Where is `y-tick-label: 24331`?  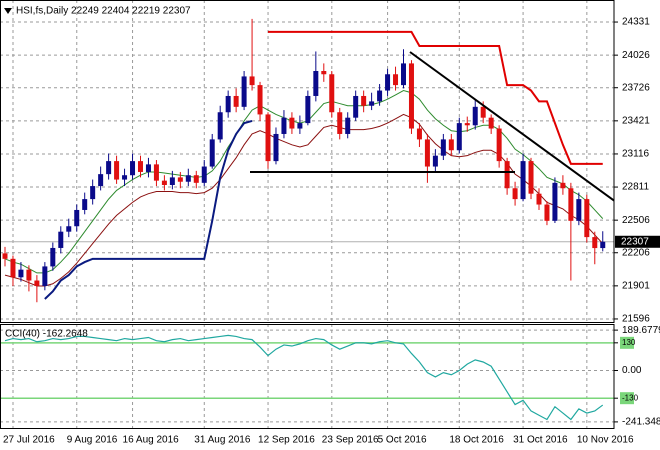
y-tick-label: 24331 is located at coordinates (636, 22).